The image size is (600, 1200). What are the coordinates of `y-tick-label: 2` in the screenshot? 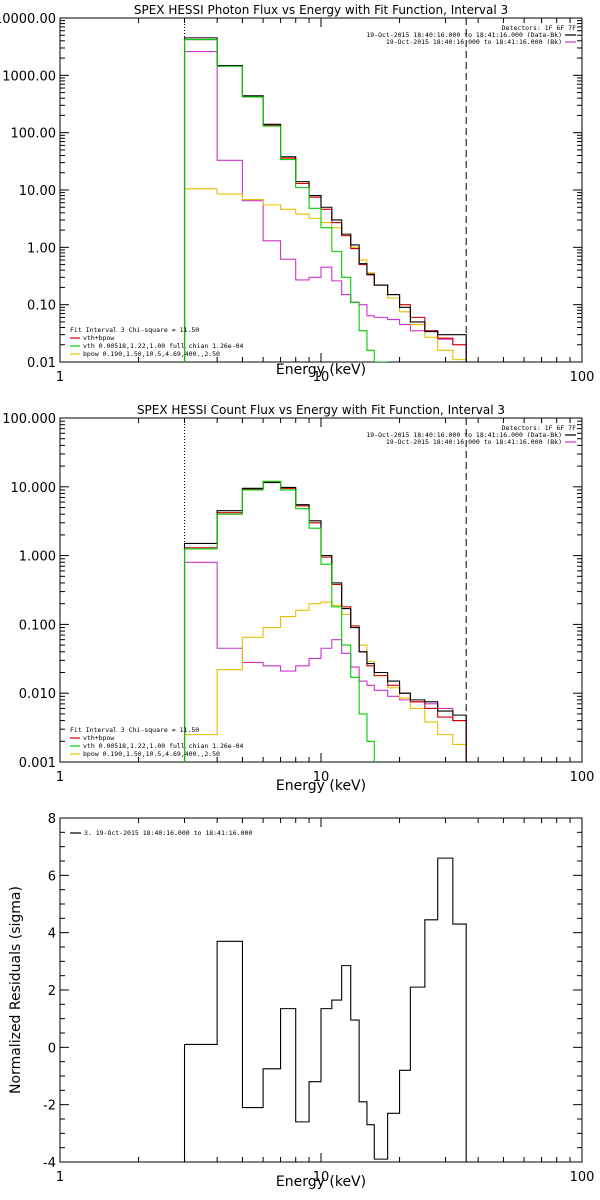 It's located at (52, 991).